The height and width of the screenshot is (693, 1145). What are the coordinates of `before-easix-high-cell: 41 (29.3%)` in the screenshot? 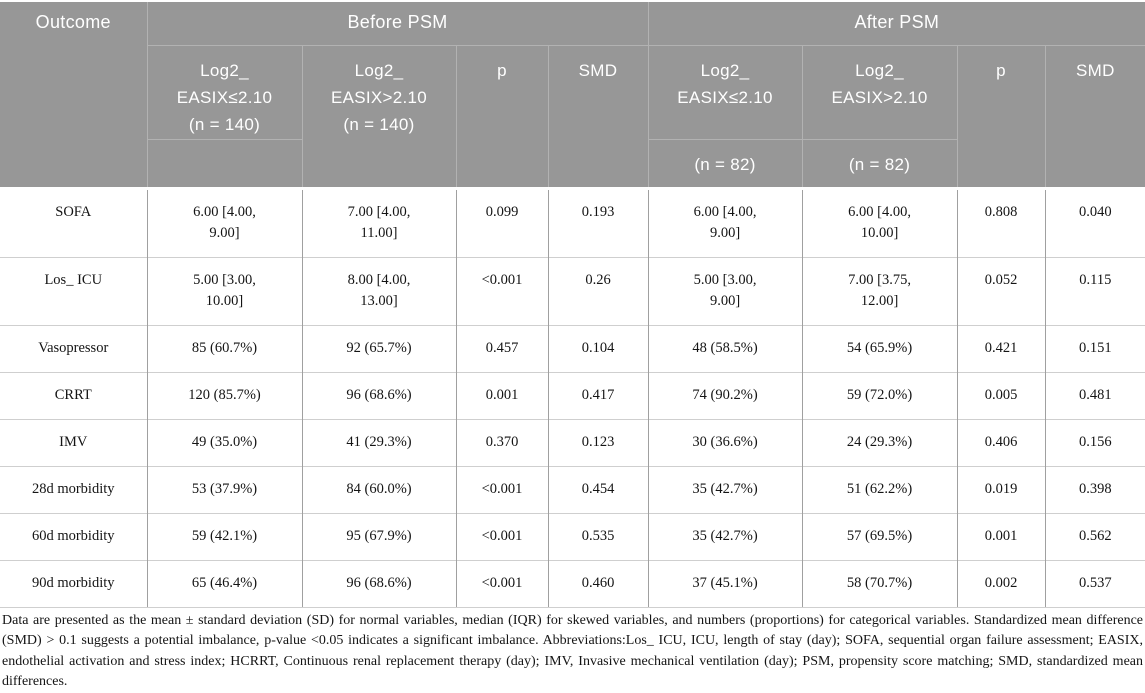 It's located at (378, 442).